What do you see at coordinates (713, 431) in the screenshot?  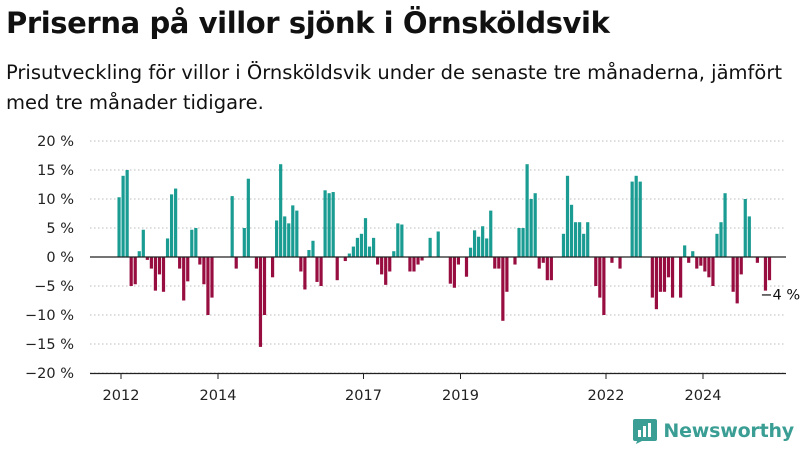 I see `newsworthy-logo: Newsworthy` at bounding box center [713, 431].